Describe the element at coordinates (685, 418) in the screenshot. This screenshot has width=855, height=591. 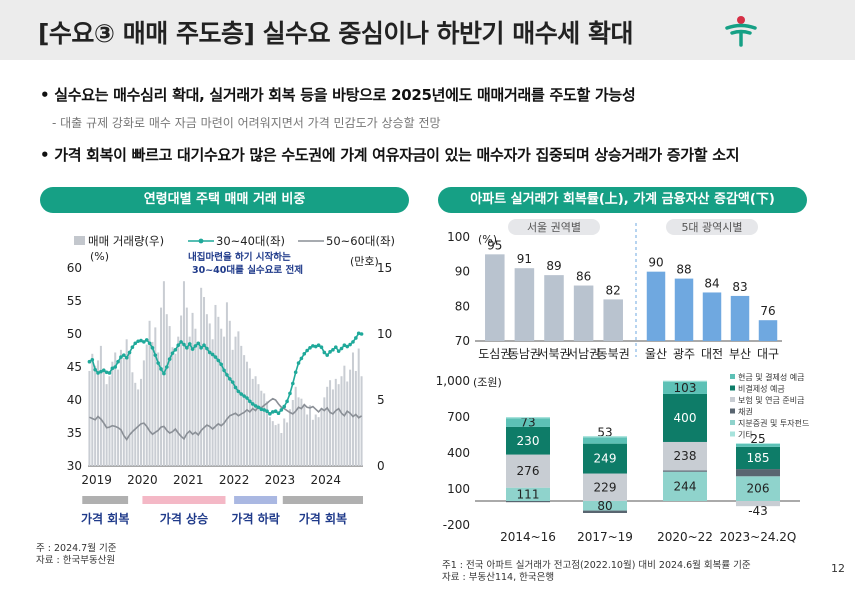
I see `segment-value-label: 400` at that location.